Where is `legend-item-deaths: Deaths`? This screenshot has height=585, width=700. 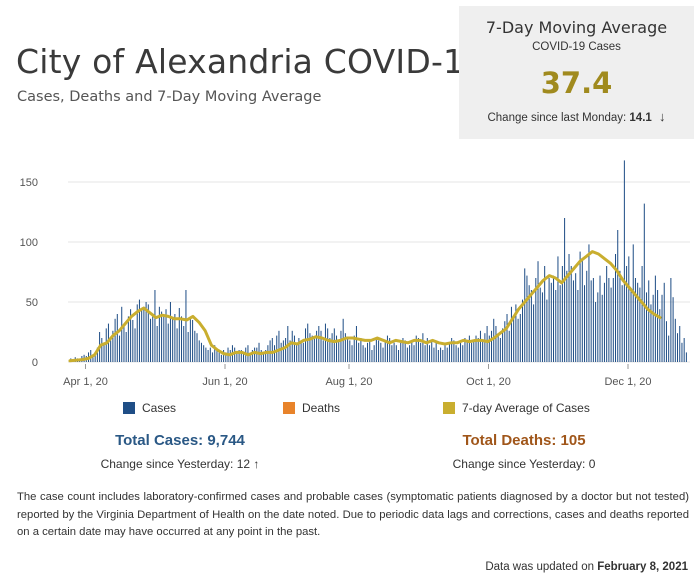 legend-item-deaths: Deaths is located at coordinates (311, 408).